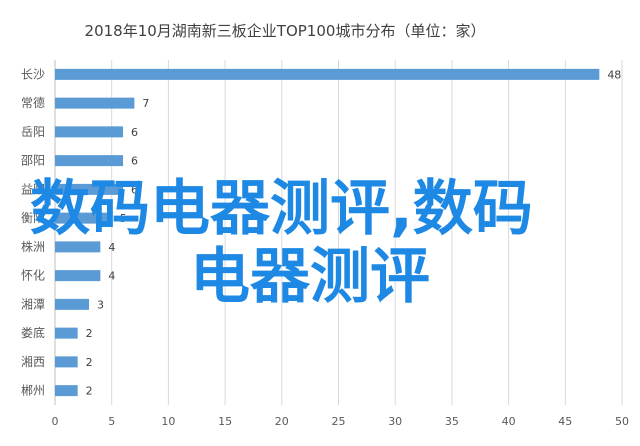  I want to click on category-label: 湘潭, so click(33, 303).